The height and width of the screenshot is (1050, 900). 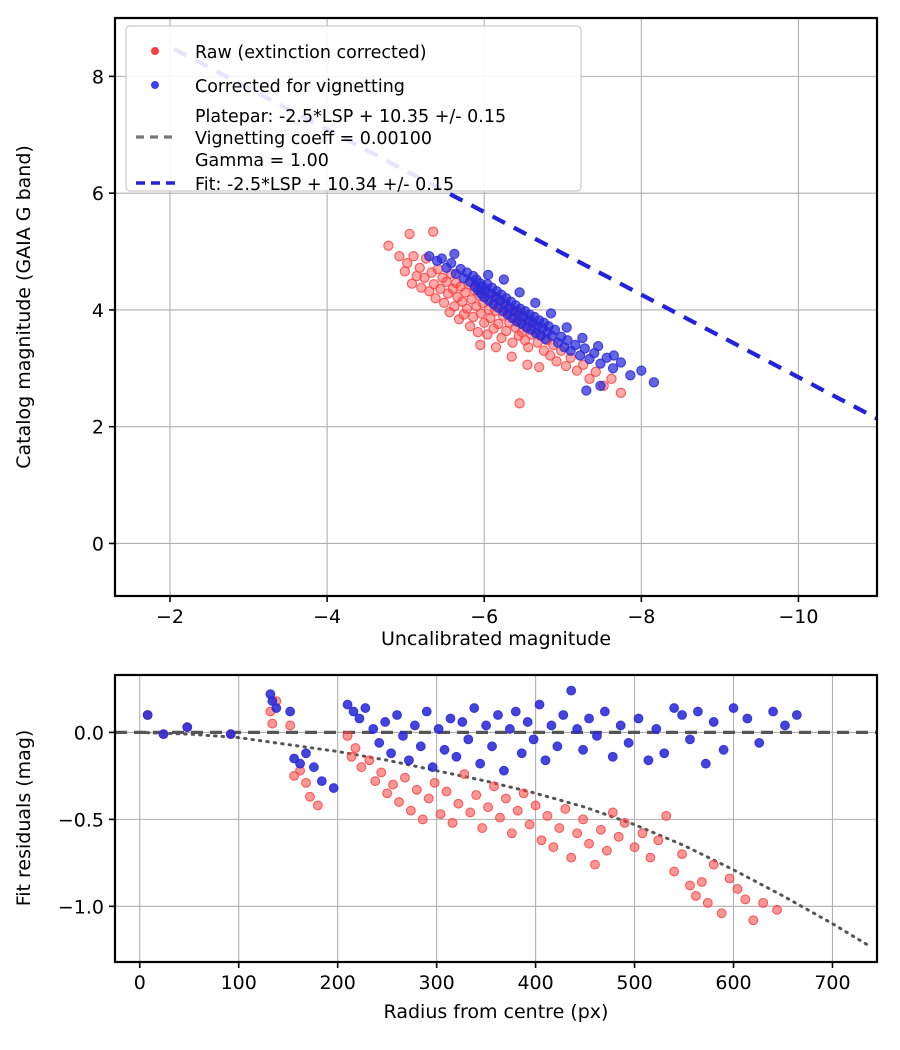 What do you see at coordinates (832, 983) in the screenshot?
I see `bottom-xtick-label: 700` at bounding box center [832, 983].